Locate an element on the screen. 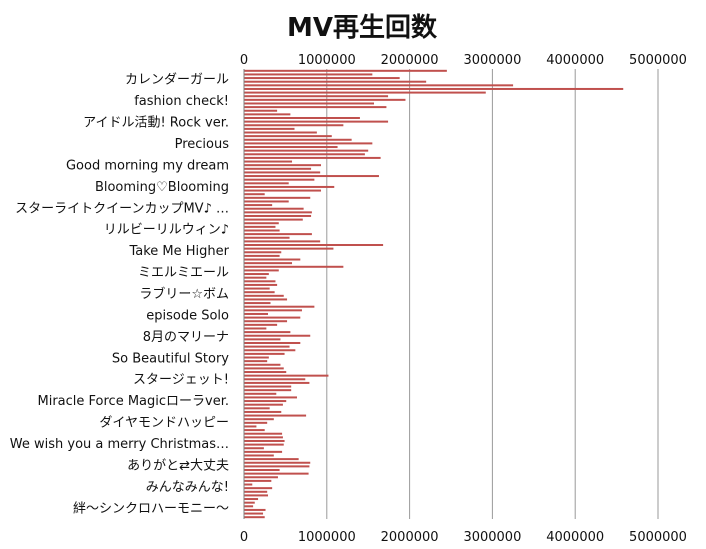  category-label: Miracle Force Magicローラver. is located at coordinates (133, 401).